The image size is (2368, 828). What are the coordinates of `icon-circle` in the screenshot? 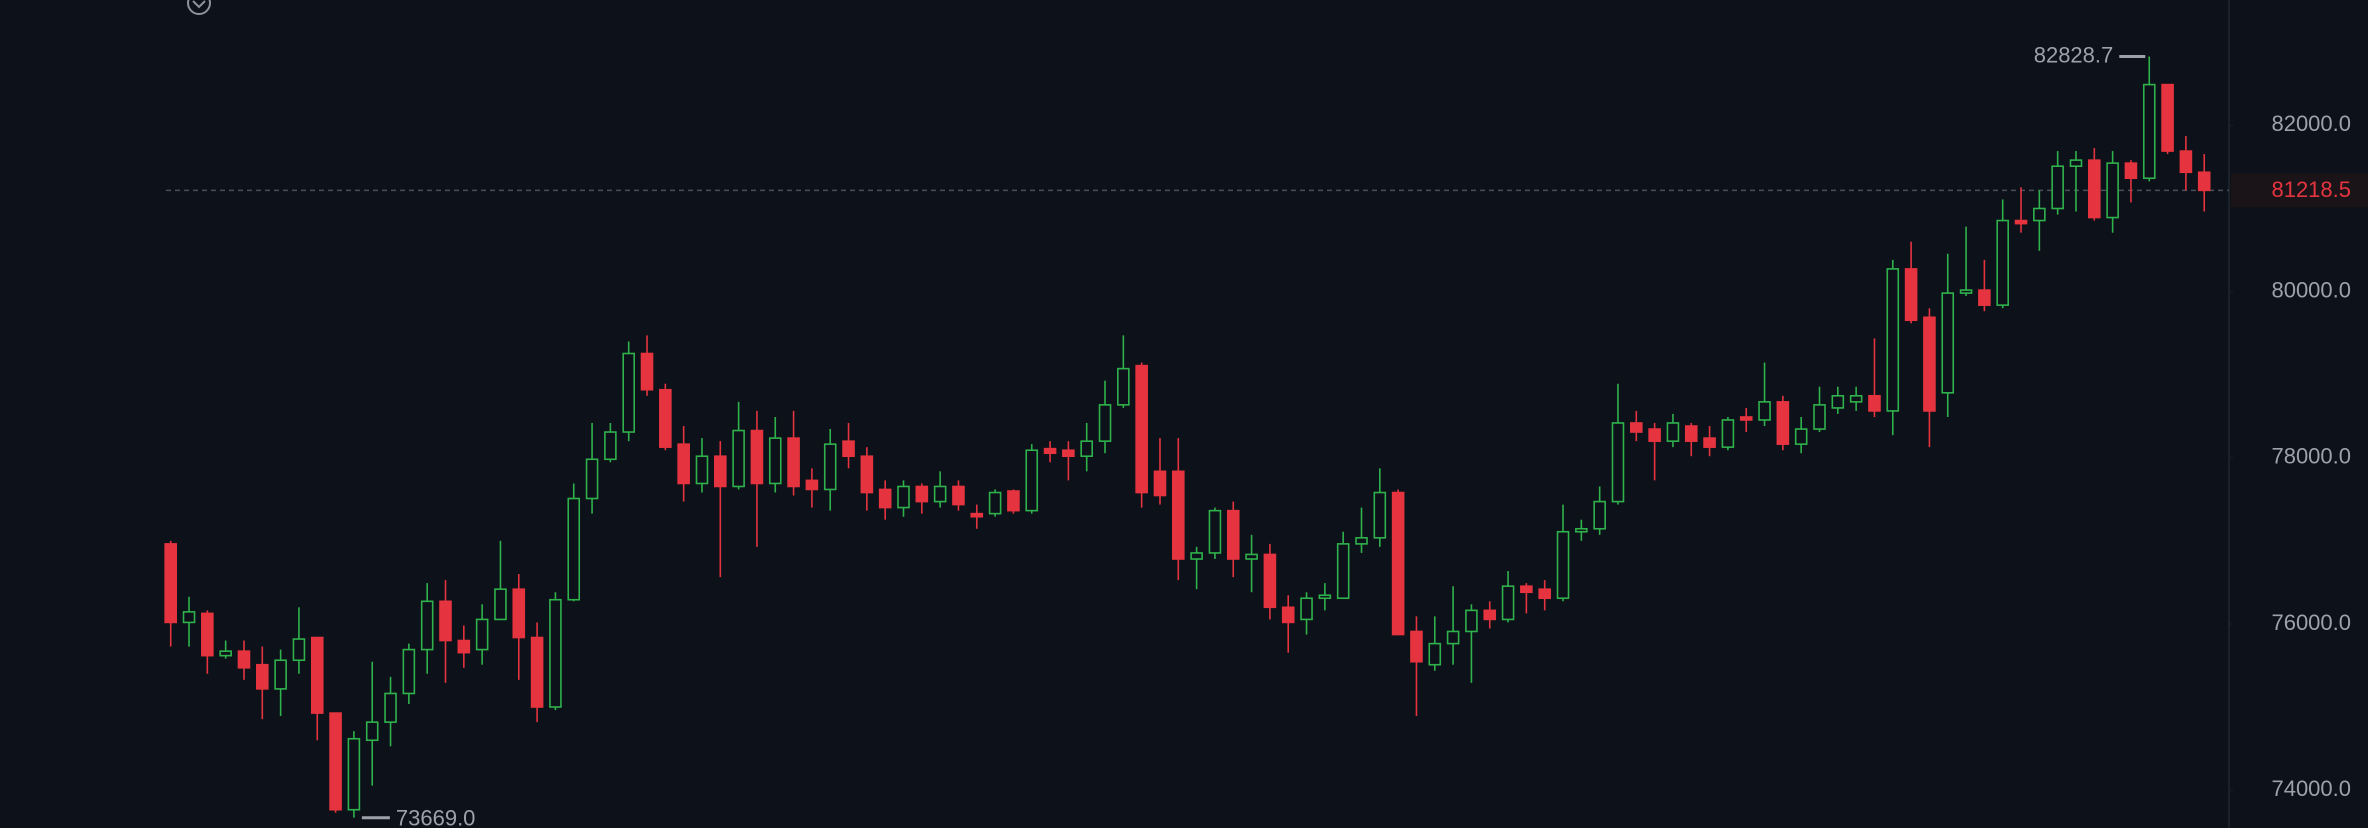 It's located at (199, 7).